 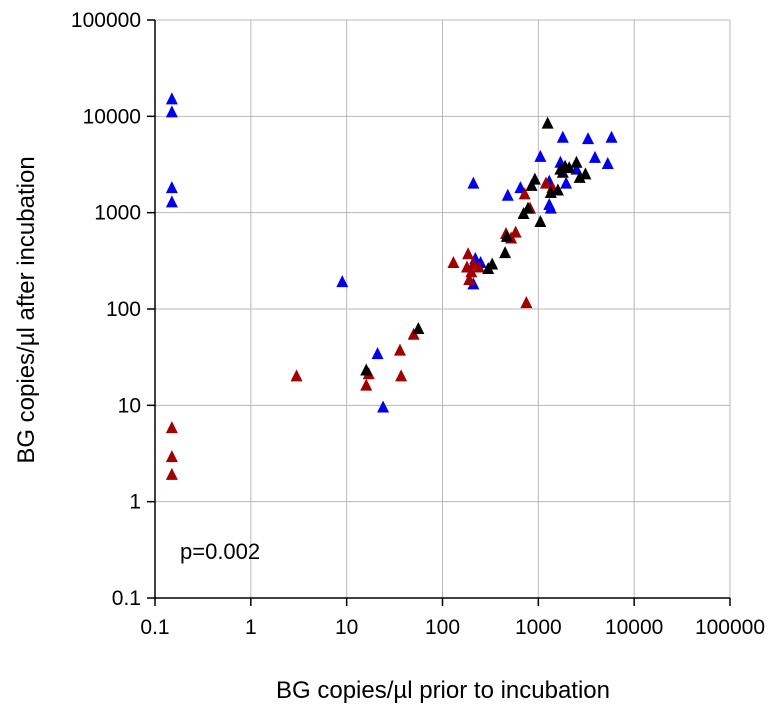 I want to click on y-axis-title: BG copies/µl after incubation, so click(x=26, y=309).